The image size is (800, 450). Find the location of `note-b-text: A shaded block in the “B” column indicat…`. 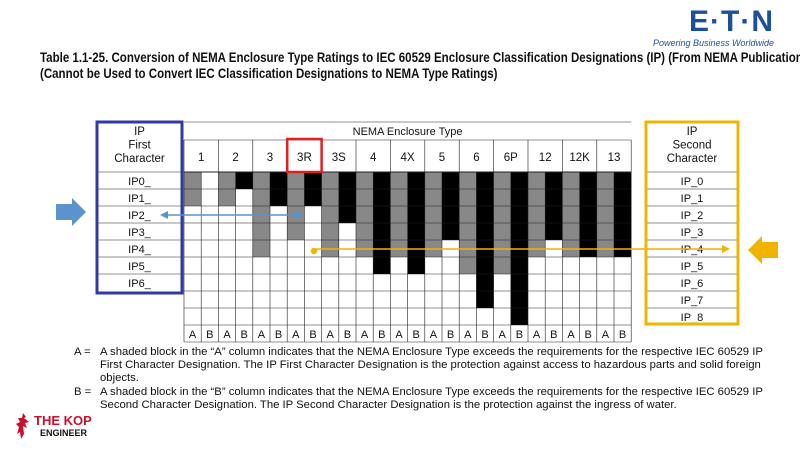

note-b-text: A shaded block in the “B” column indicat… is located at coordinates (431, 398).